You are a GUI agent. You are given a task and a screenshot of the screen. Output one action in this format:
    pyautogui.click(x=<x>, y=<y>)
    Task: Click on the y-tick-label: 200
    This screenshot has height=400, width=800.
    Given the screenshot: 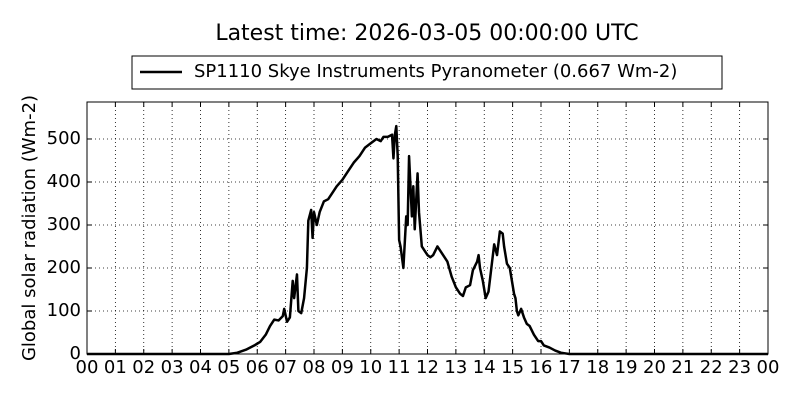 What is the action you would take?
    pyautogui.click(x=64, y=267)
    